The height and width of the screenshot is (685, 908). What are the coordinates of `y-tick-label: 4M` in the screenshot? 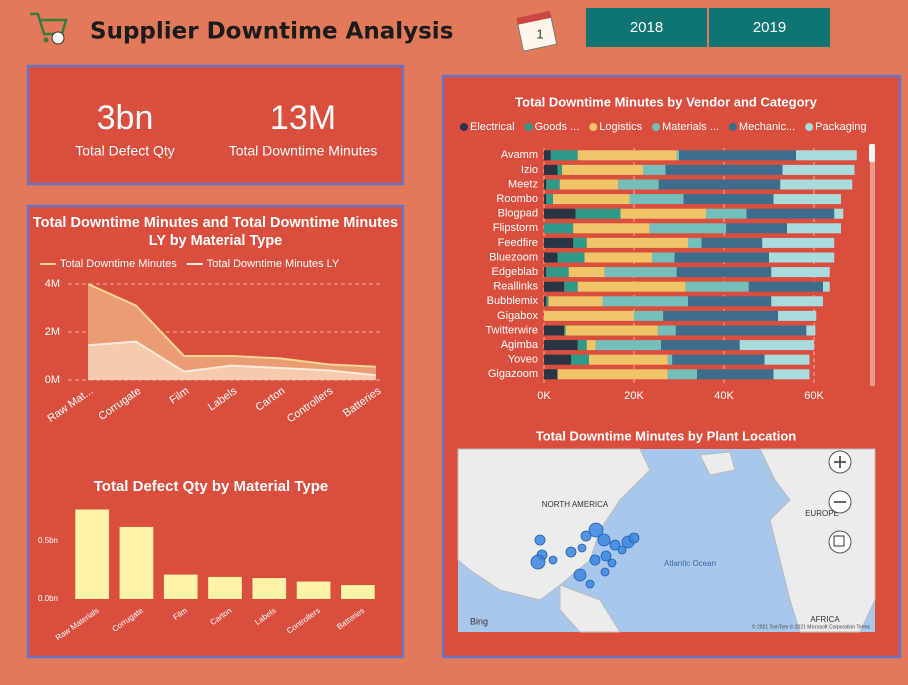 It's located at (52, 284).